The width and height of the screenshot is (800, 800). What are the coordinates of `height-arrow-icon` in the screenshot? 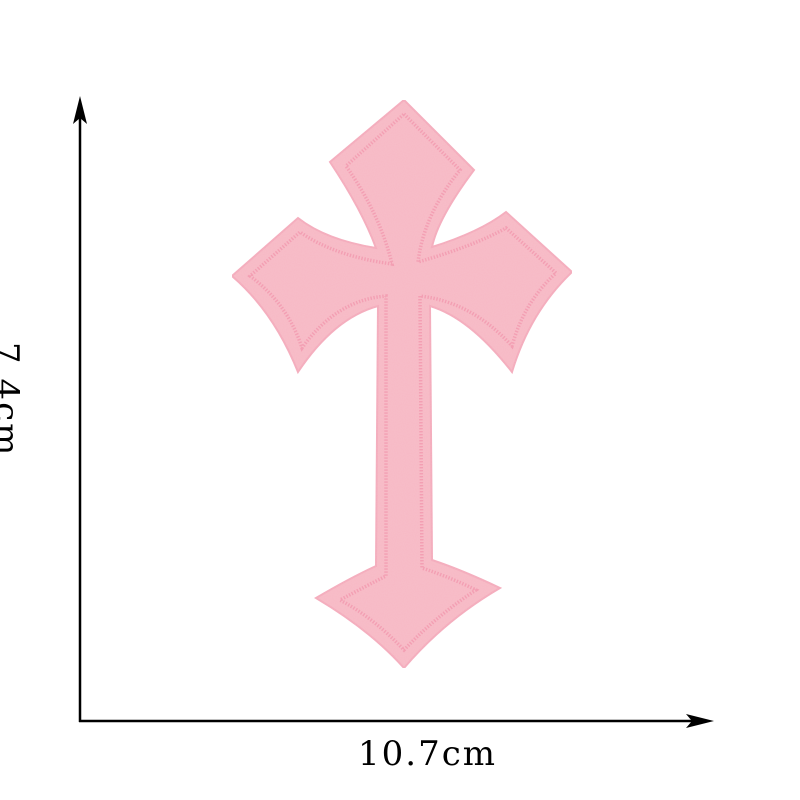 It's located at (80, 110).